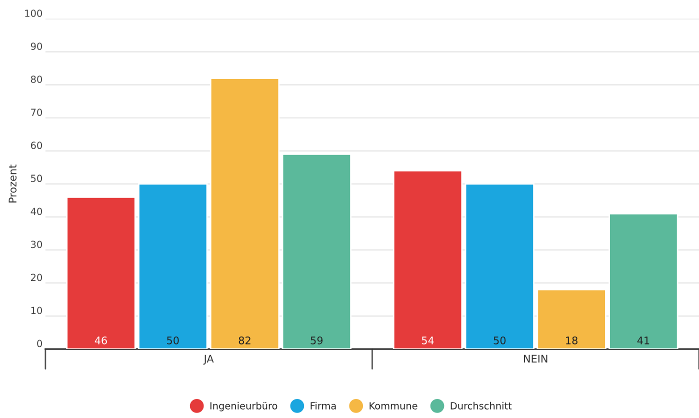 Image resolution: width=699 pixels, height=418 pixels. I want to click on legend-label: Durchschnitt, so click(481, 406).